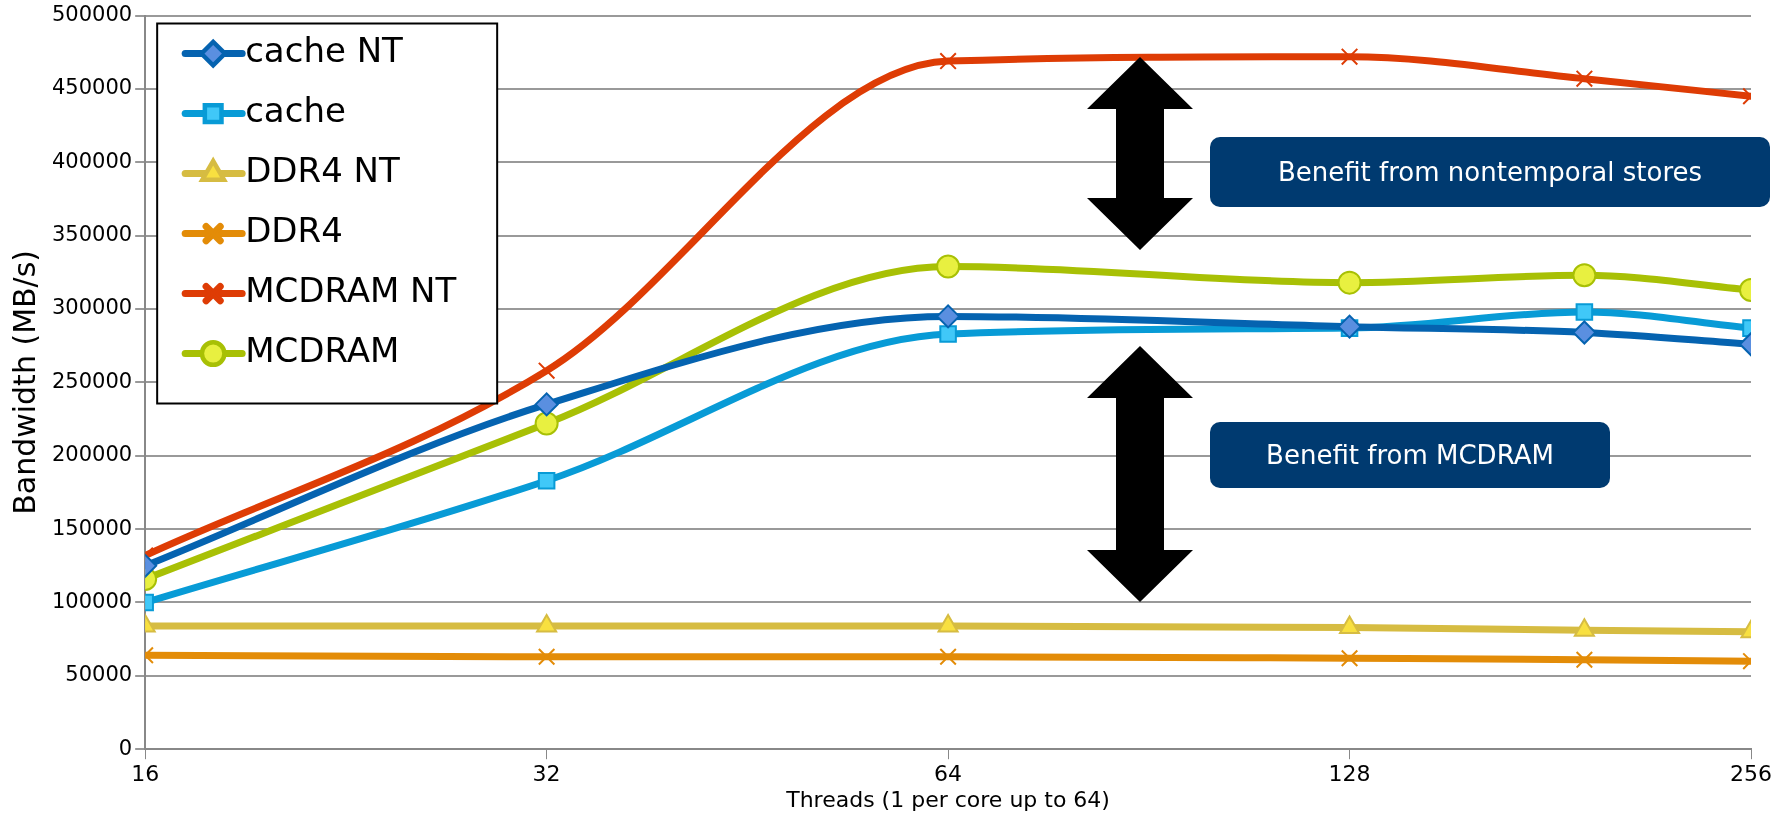  Describe the element at coordinates (92, 454) in the screenshot. I see `y-tick-label: 200000` at that location.